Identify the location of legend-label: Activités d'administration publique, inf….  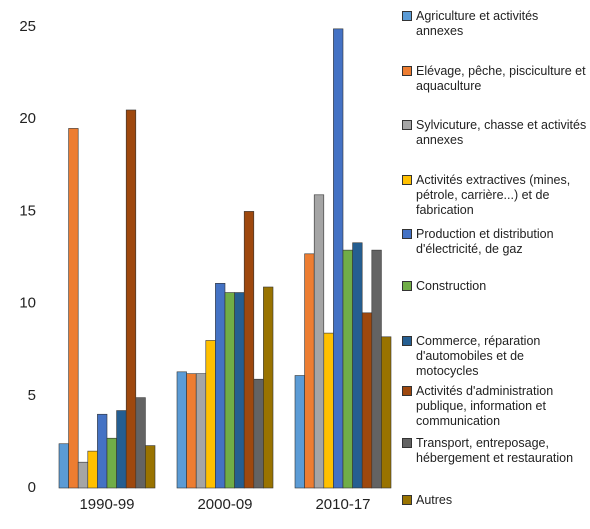
(485, 406).